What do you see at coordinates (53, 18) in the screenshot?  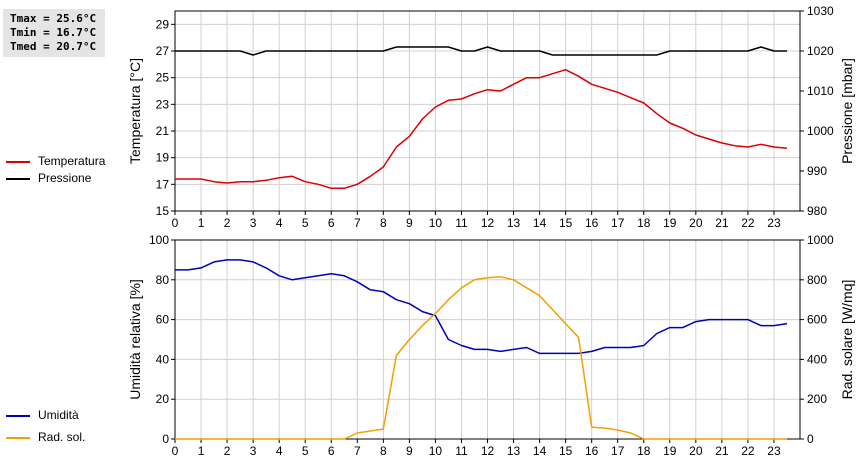 I see `stat-tmax: Tmax = 25.6°C` at bounding box center [53, 18].